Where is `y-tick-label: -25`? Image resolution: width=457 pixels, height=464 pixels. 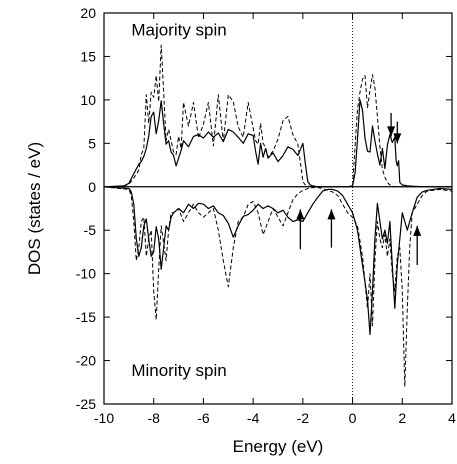
y-tick-label: -25 is located at coordinates (86, 404).